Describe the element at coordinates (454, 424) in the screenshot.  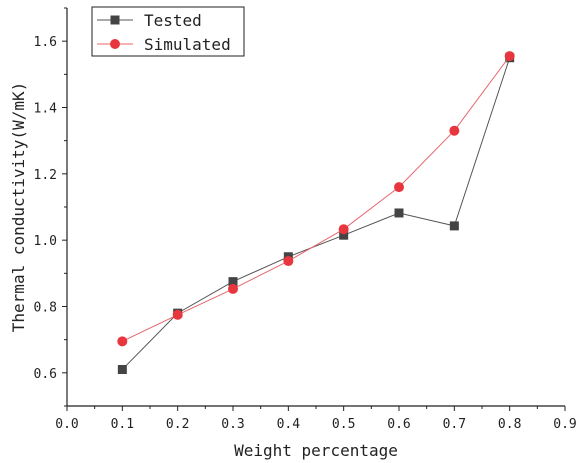
I see `x-tick-label: 0.7` at that location.